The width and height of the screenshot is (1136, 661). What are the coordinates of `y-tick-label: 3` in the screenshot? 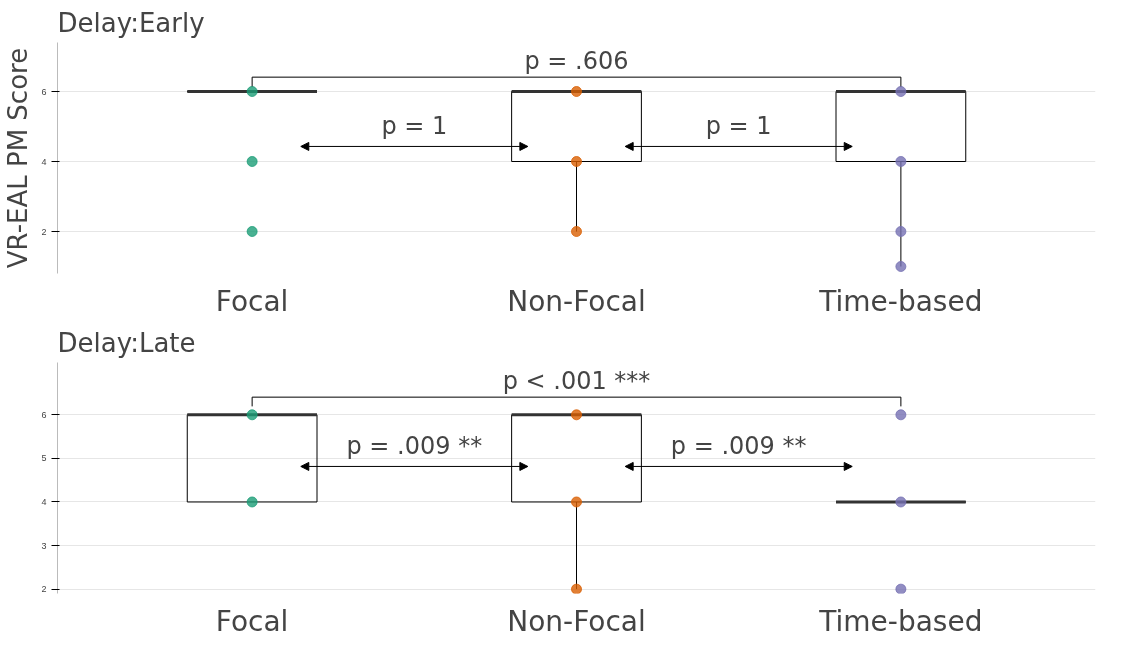 It's located at (44, 545).